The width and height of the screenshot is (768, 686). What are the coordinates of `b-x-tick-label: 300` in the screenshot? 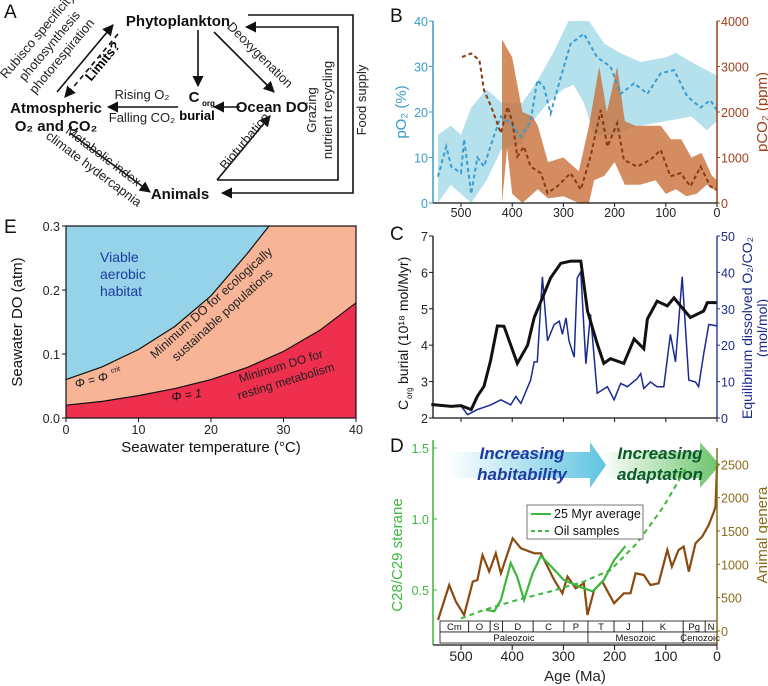 It's located at (563, 213).